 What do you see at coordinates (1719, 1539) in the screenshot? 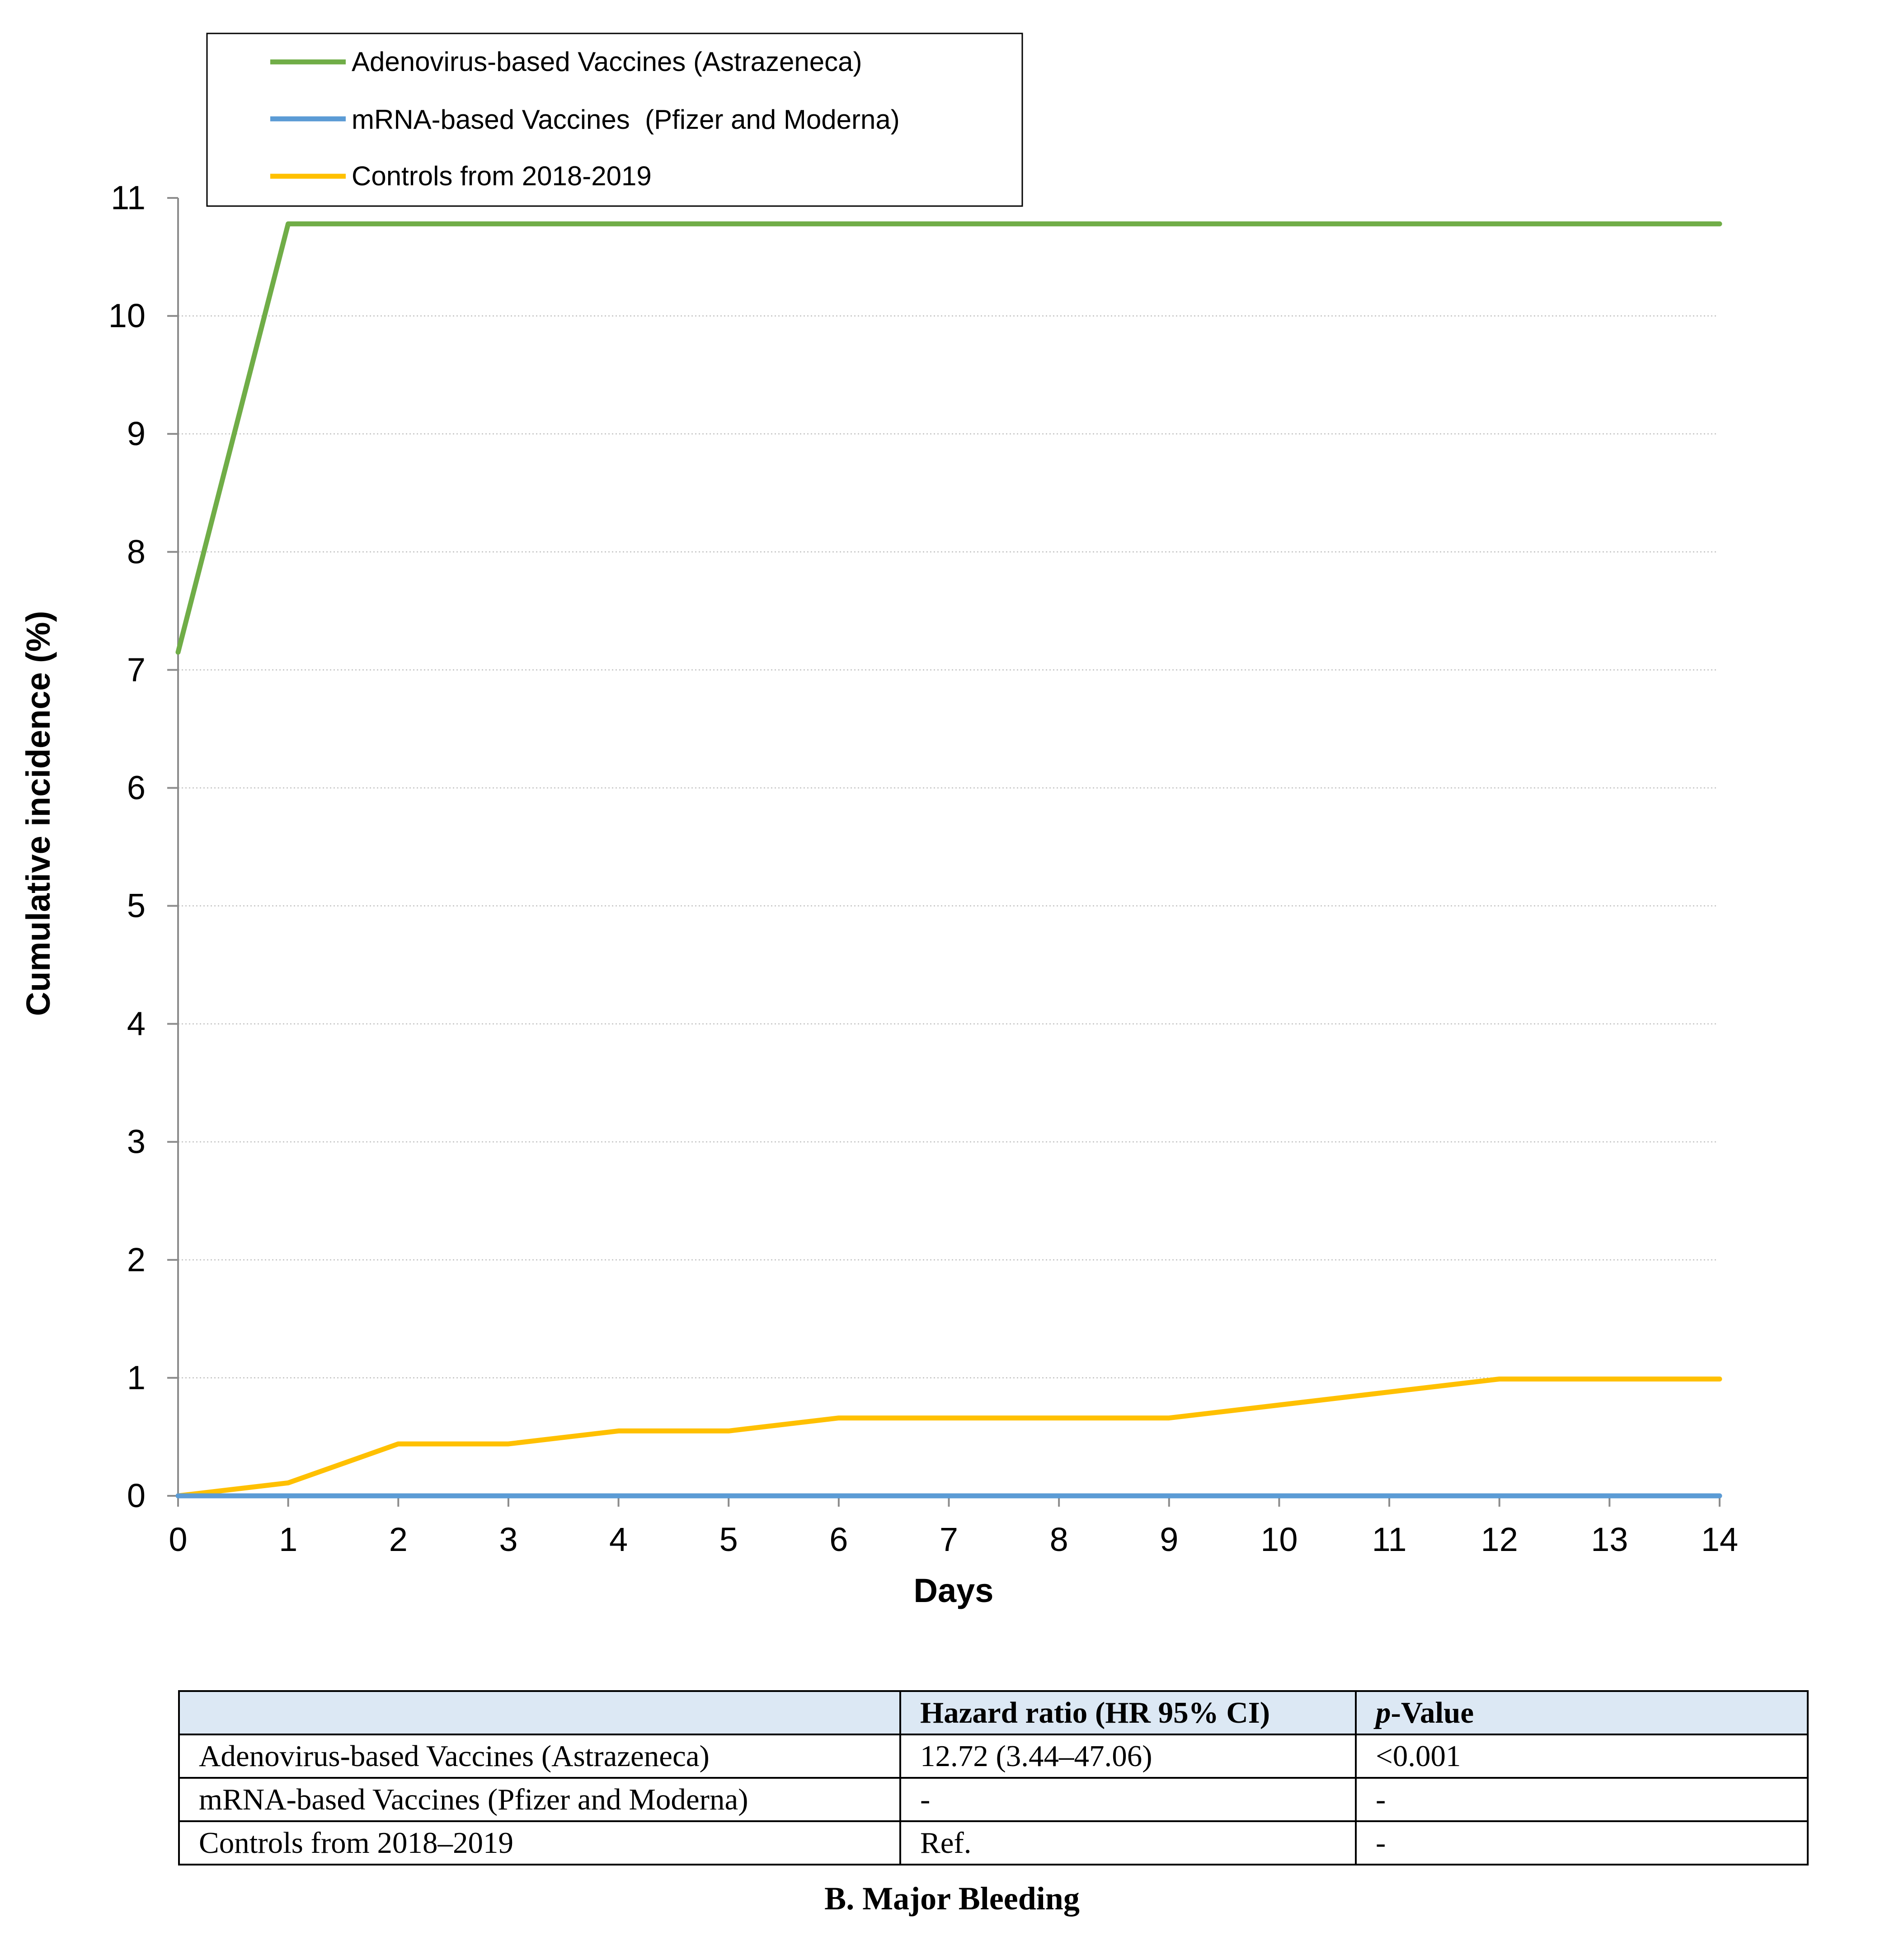
I see `x-tick-label: 14` at bounding box center [1719, 1539].